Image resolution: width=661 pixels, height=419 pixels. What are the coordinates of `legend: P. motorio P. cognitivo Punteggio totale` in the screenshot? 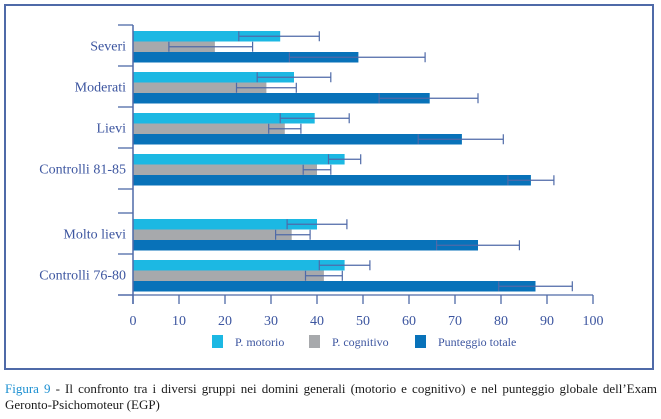 It's located at (364, 342).